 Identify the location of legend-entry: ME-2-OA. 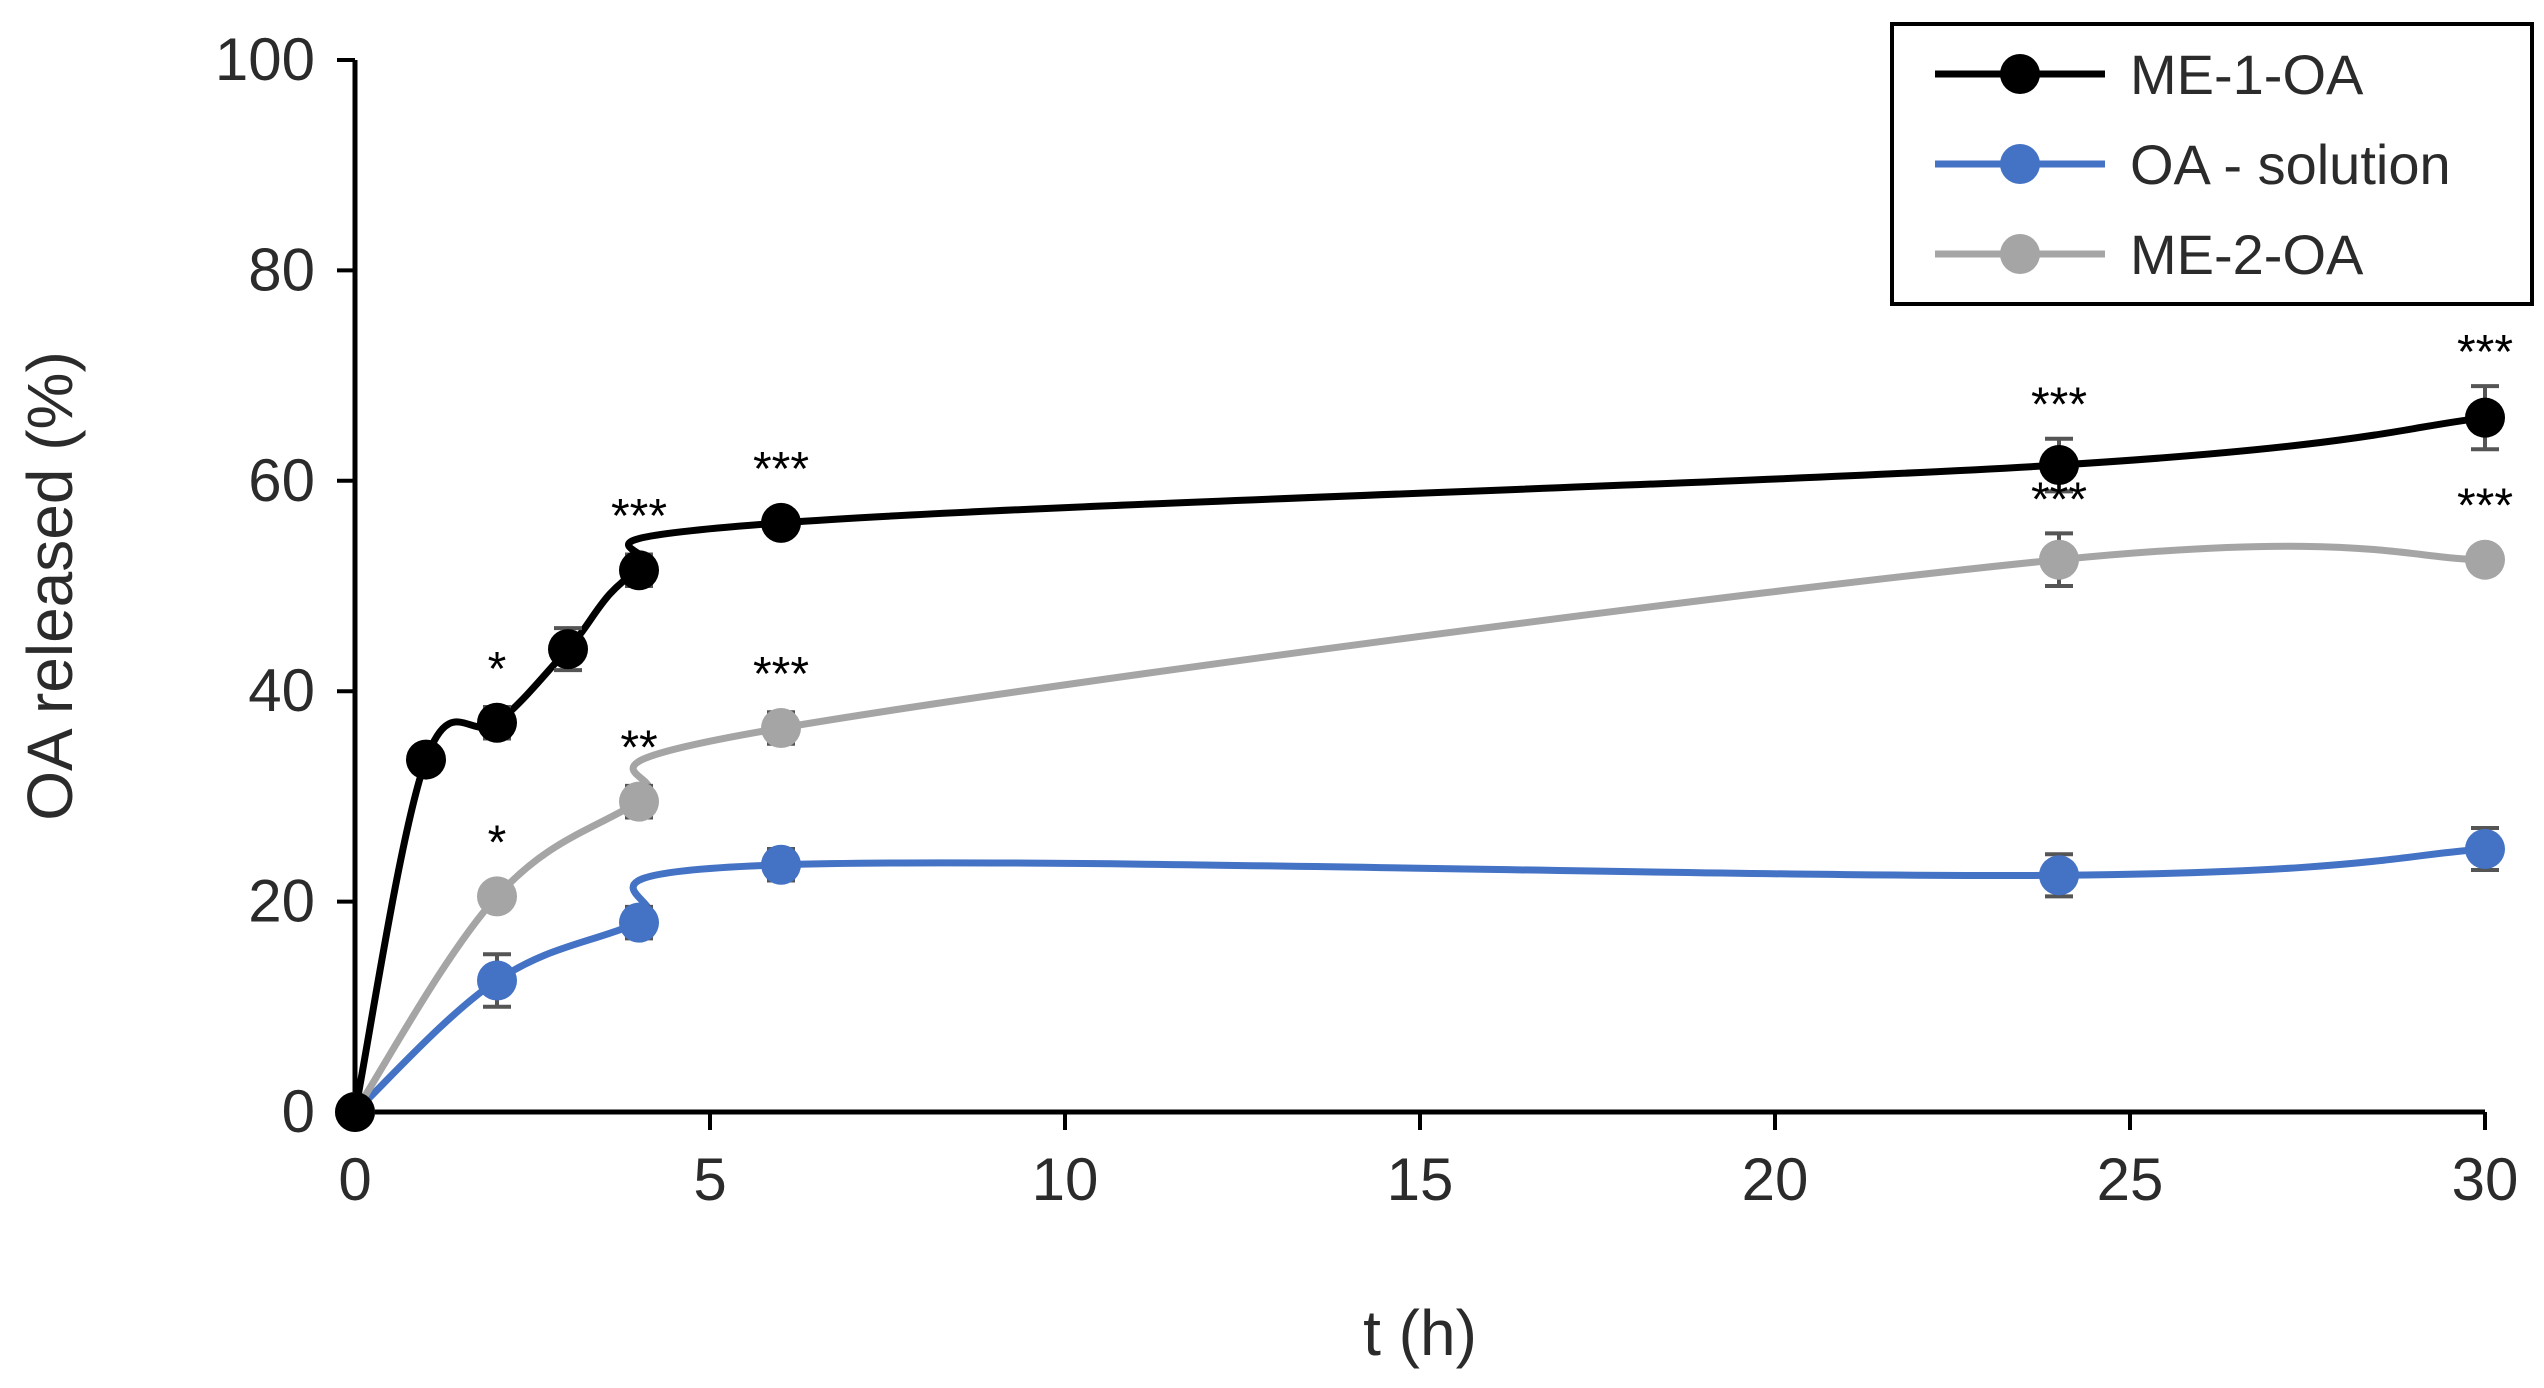
(2149, 254).